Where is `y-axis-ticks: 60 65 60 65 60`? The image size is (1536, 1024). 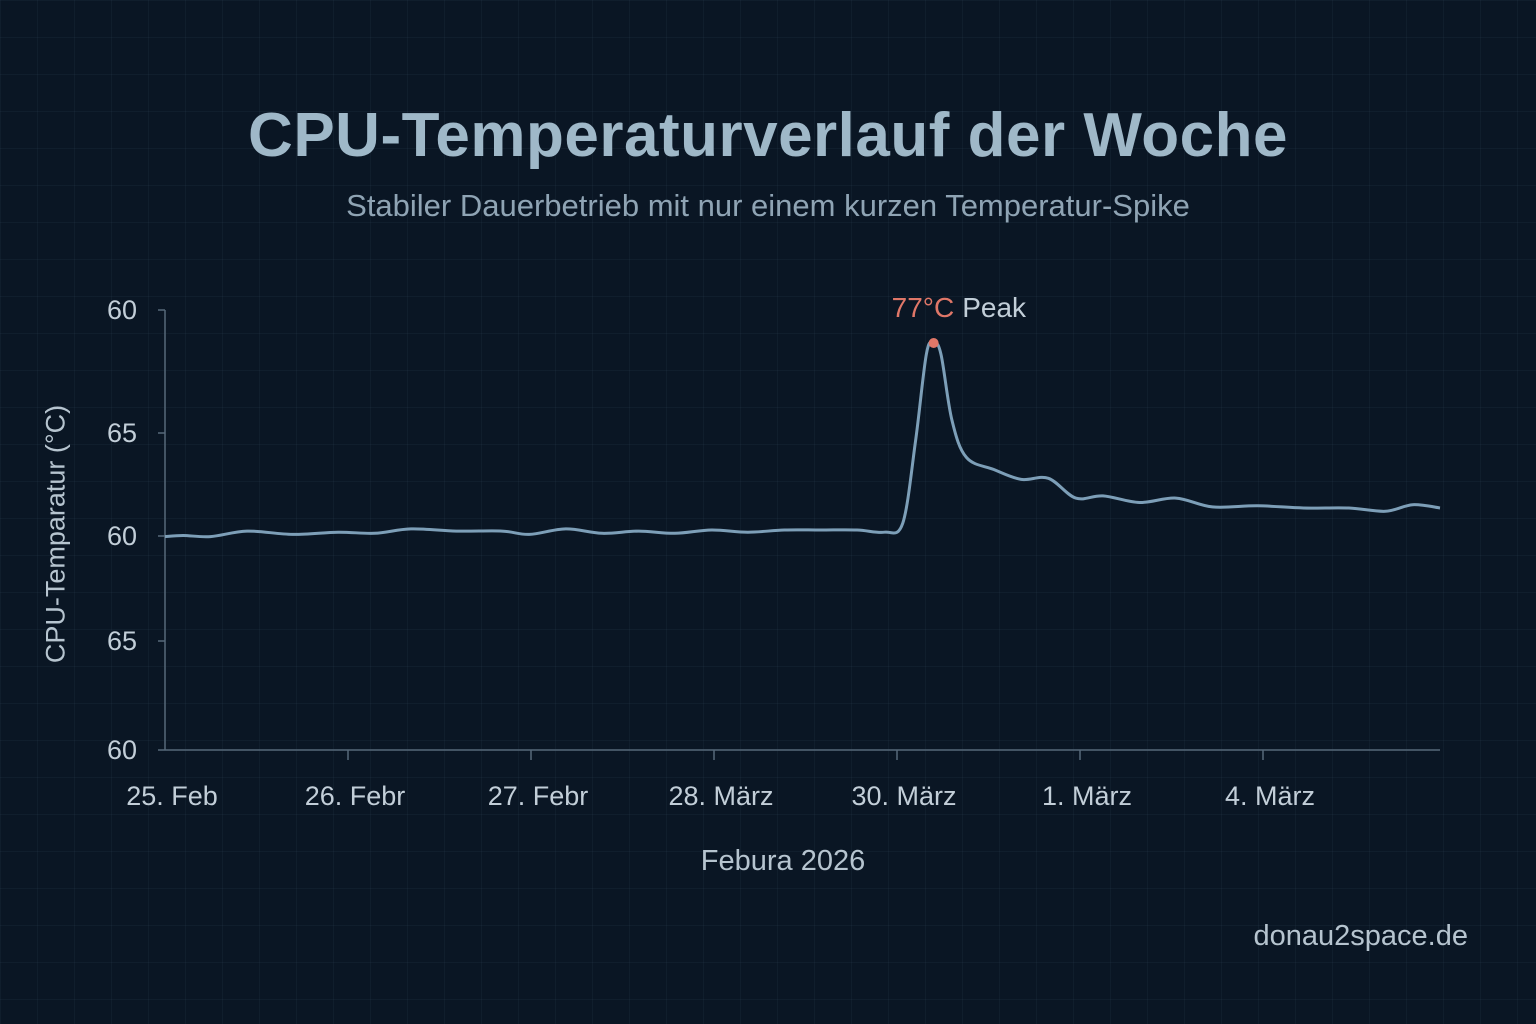 y-axis-ticks: 60 65 60 65 60 is located at coordinates (136, 530).